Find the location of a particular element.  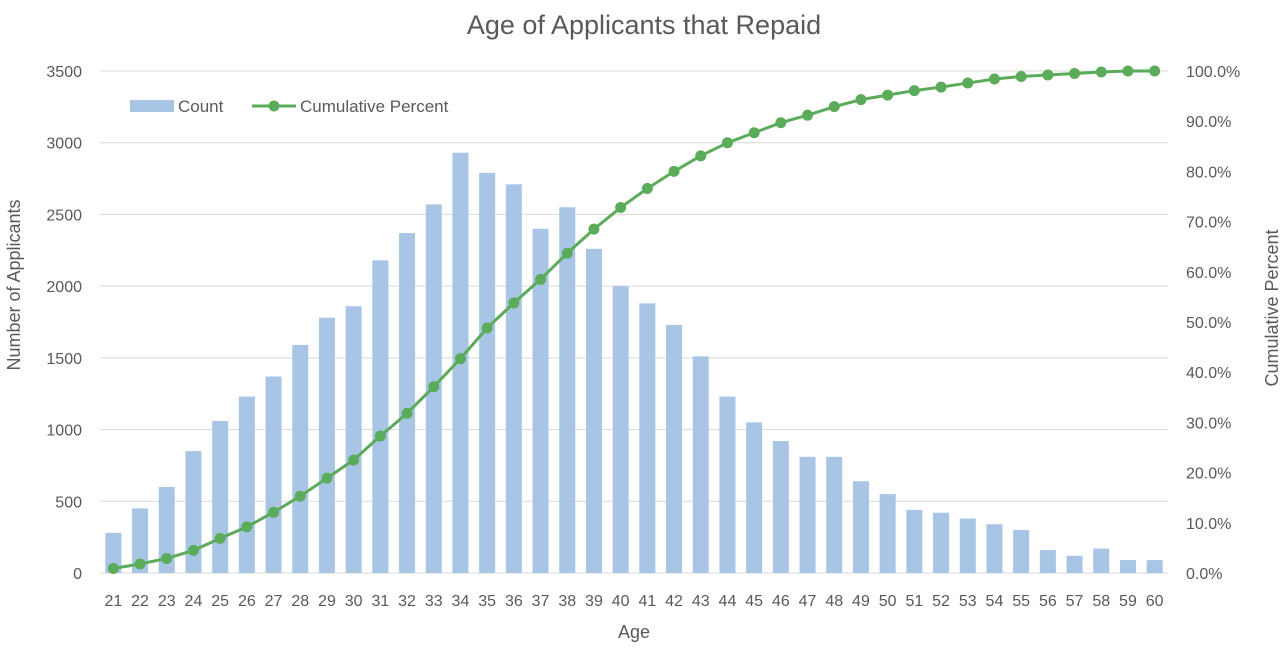

x-tick-label: 58 is located at coordinates (1101, 601).